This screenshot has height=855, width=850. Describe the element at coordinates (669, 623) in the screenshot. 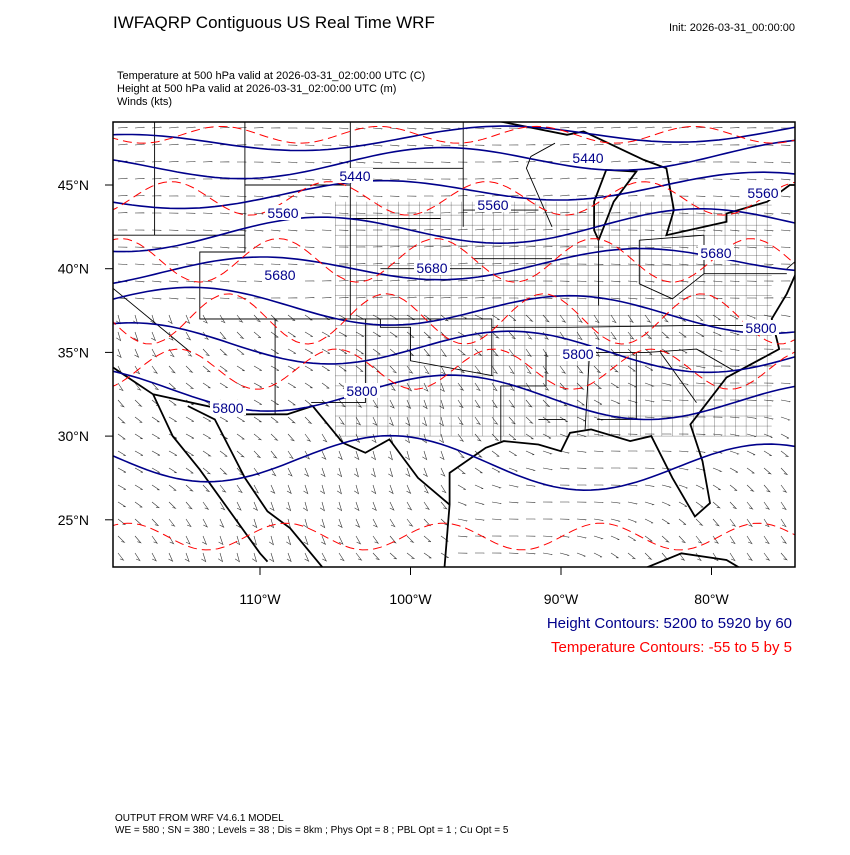

I see `height-legend: Height Contours: 5200 to 5920 by 60` at that location.